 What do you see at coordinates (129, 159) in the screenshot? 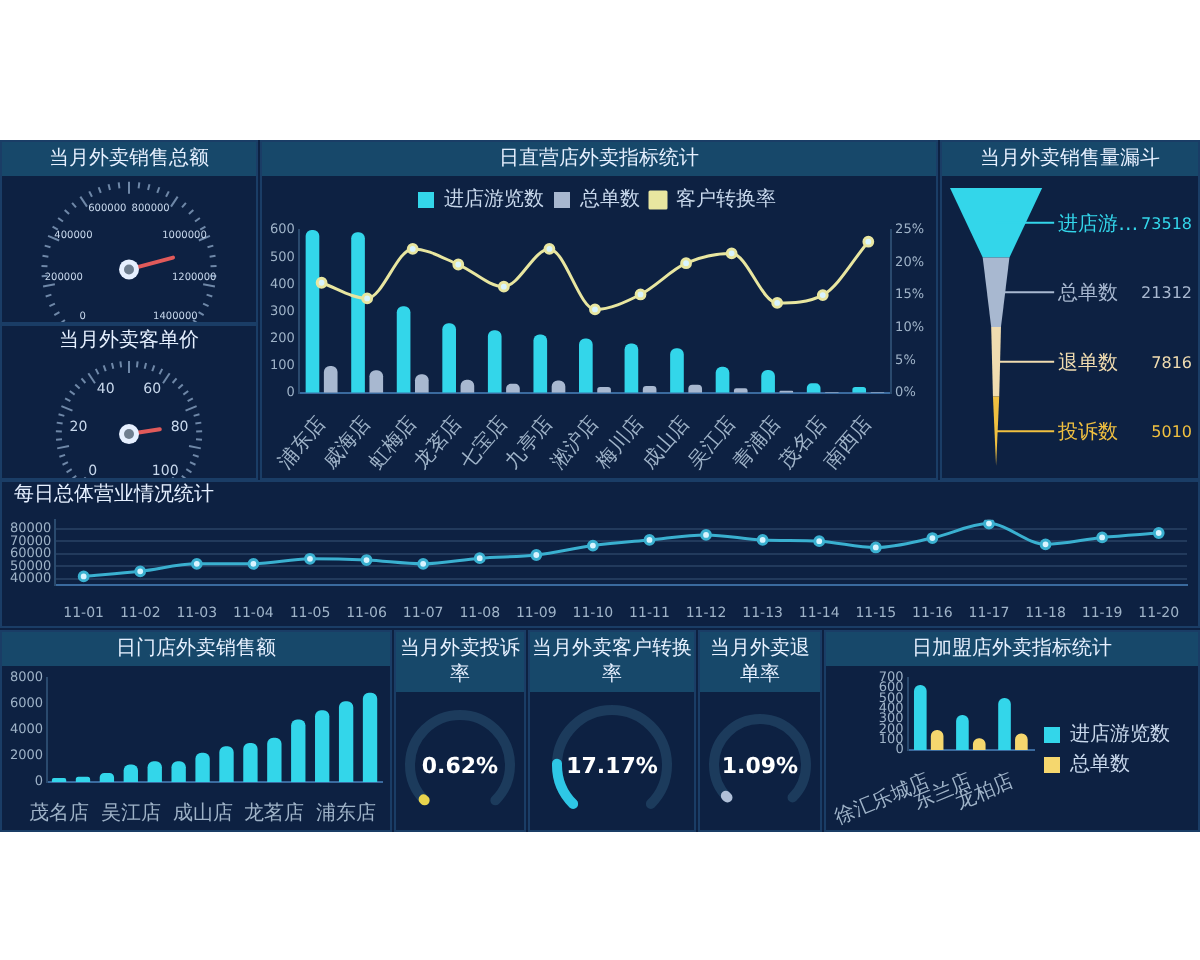
I see `text: 当月外卖销售总额` at bounding box center [129, 159].